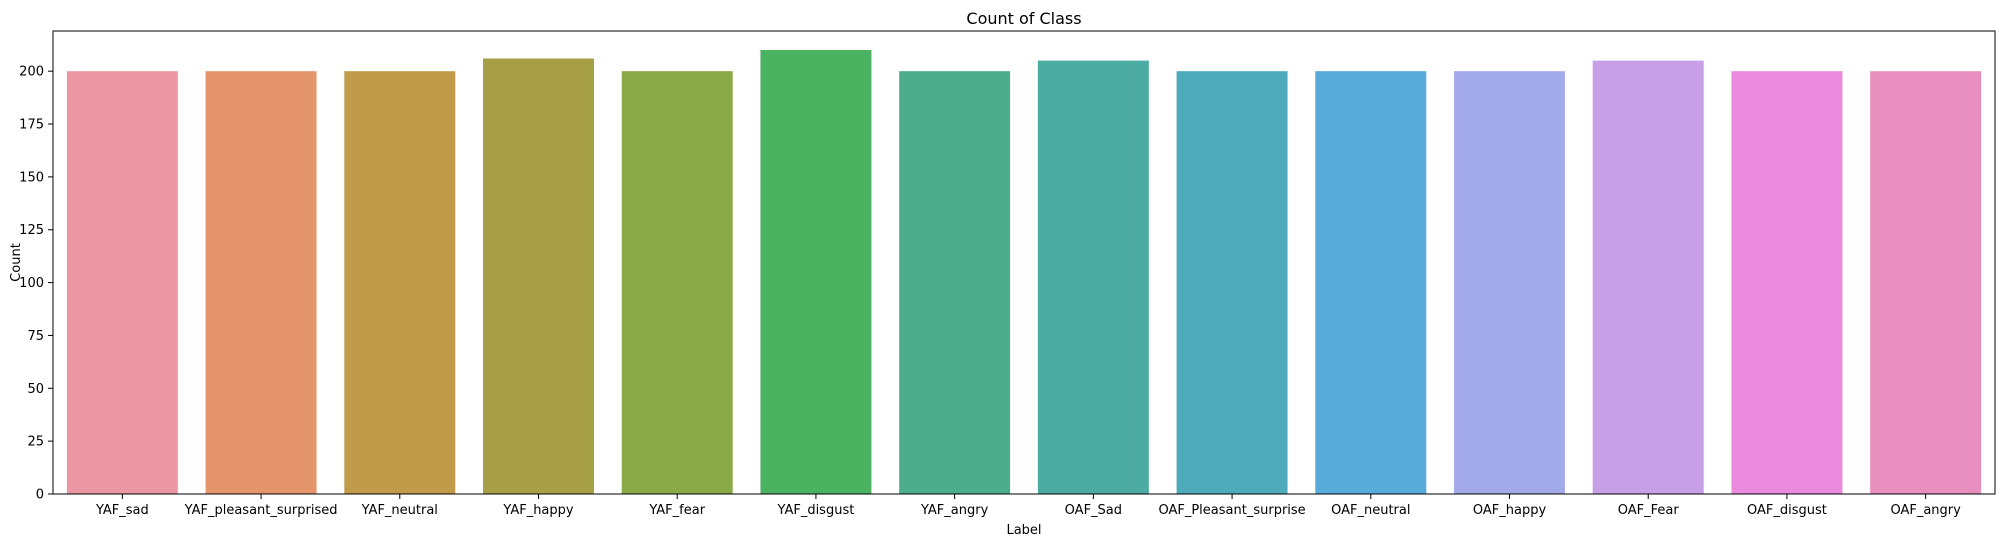  Describe the element at coordinates (1093, 277) in the screenshot. I see `bar-oaf-sad` at that location.